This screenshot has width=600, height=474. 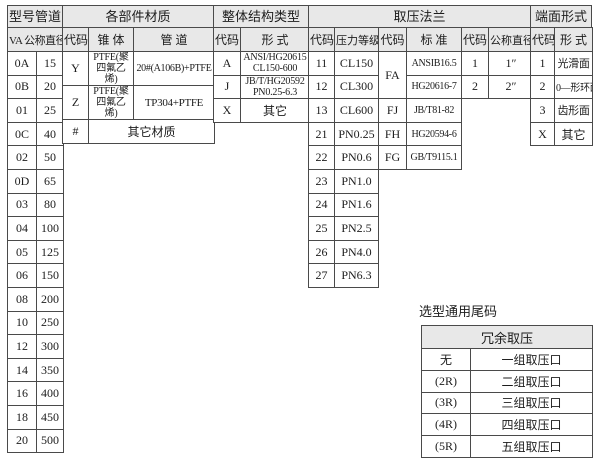 I want to click on pressure-rating: PN1.6, so click(x=356, y=205).